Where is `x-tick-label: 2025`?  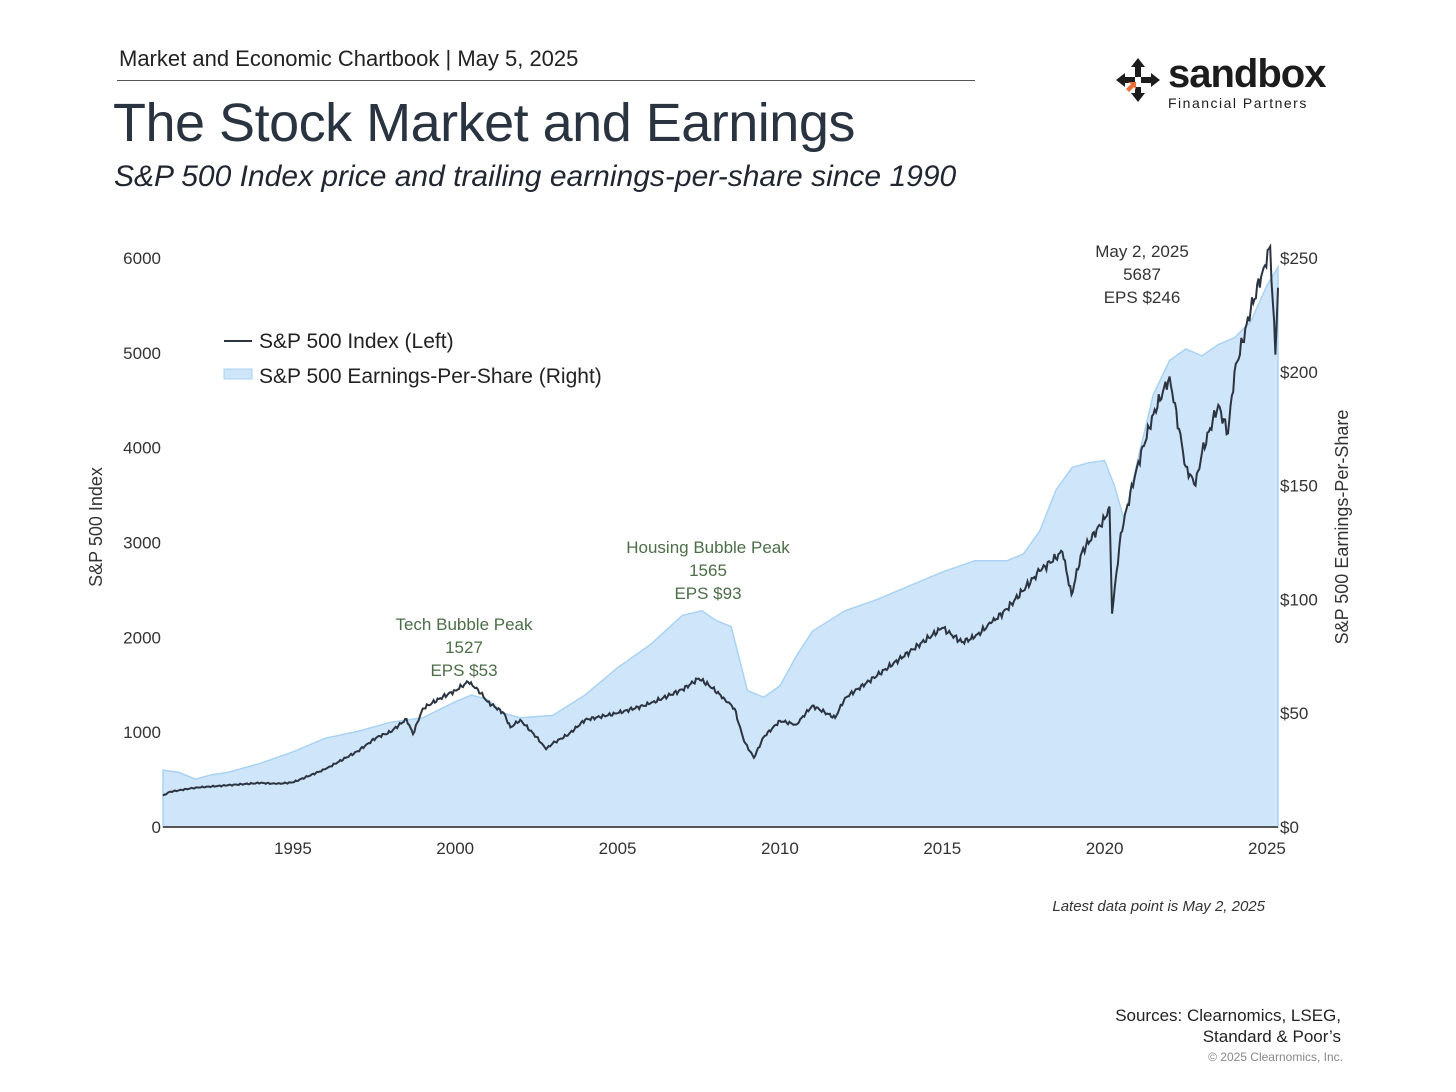 x-tick-label: 2025 is located at coordinates (1267, 848).